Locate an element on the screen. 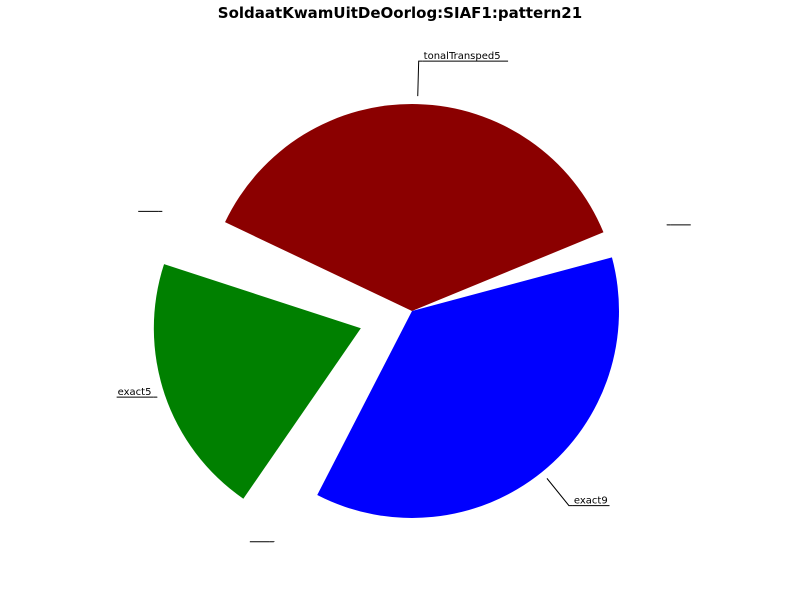 The height and width of the screenshot is (600, 800). pie-label-exact9: exact9 is located at coordinates (591, 501).